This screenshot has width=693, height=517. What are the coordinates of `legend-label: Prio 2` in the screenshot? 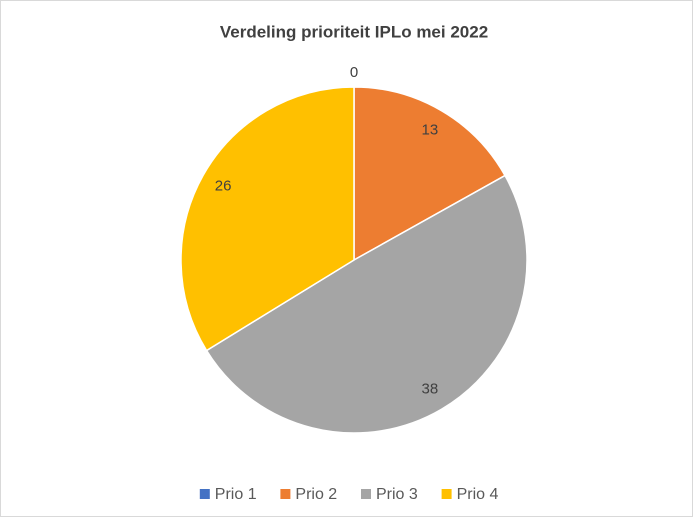 It's located at (316, 494).